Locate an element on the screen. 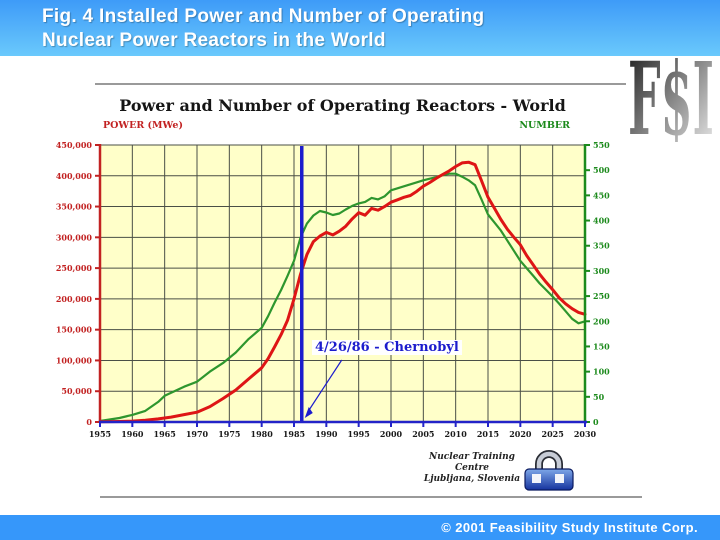 This screenshot has height=540, width=720. svg-text: 2015 is located at coordinates (488, 434).